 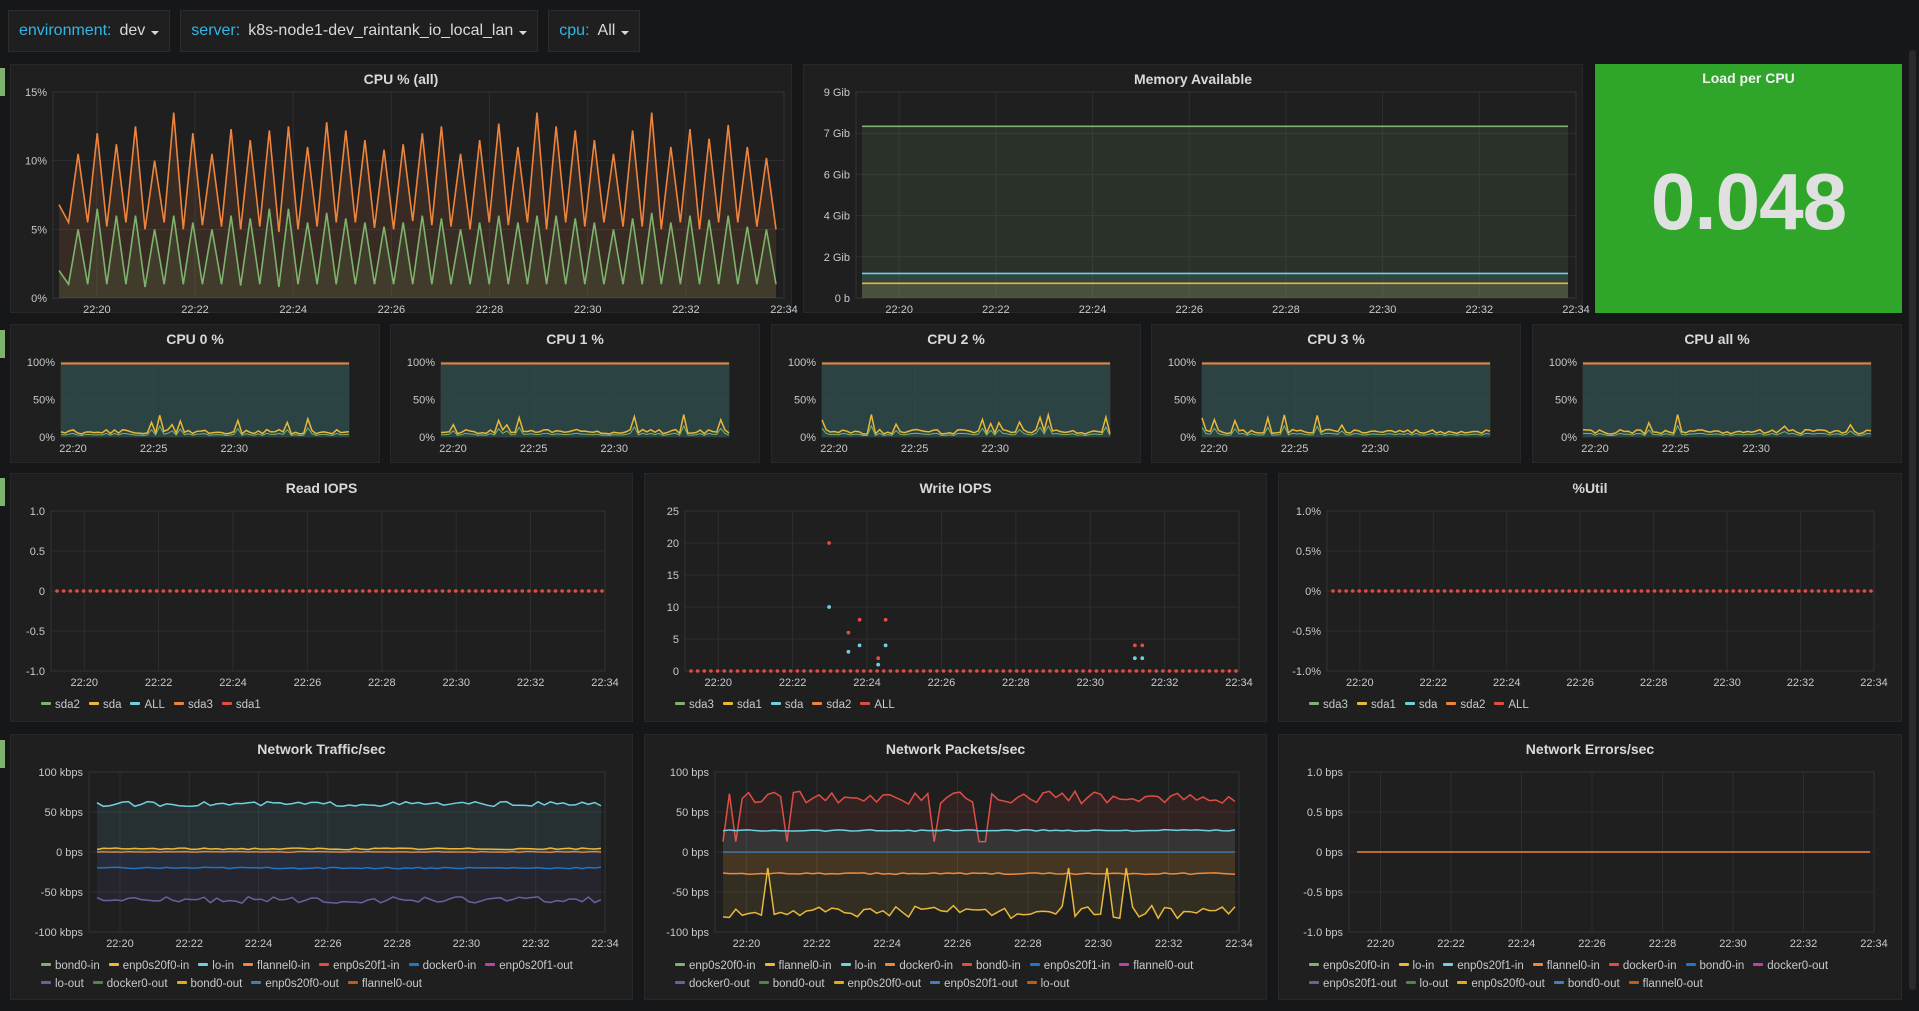 I want to click on x-tick-label: 22:26, so click(x=1580, y=683).